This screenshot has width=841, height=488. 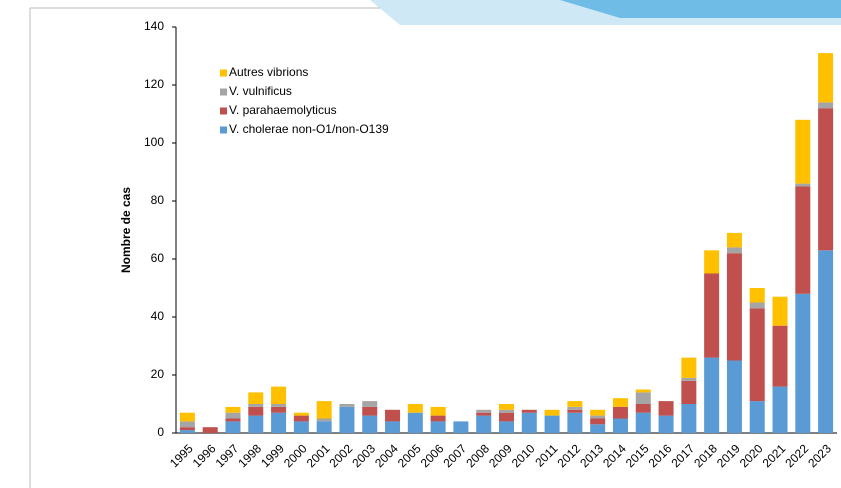 What do you see at coordinates (158, 316) in the screenshot?
I see `y-tick-label: 40` at bounding box center [158, 316].